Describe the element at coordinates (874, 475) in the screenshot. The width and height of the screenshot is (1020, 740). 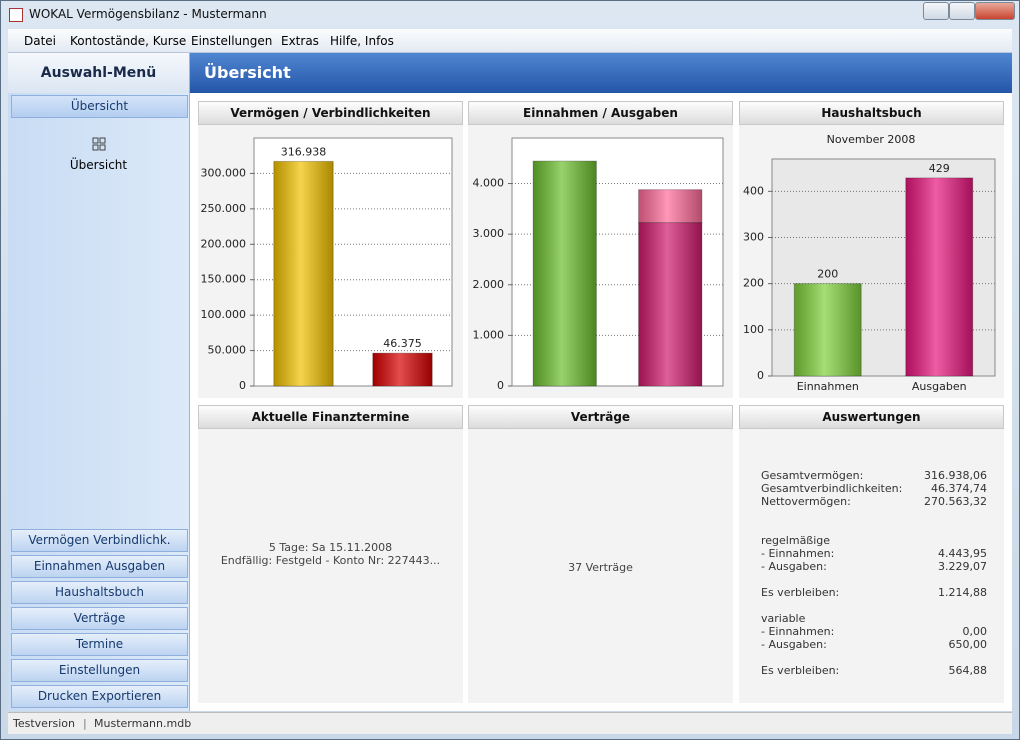
I see `eval-row: Gesamtvermögen: 316.938,06` at that location.